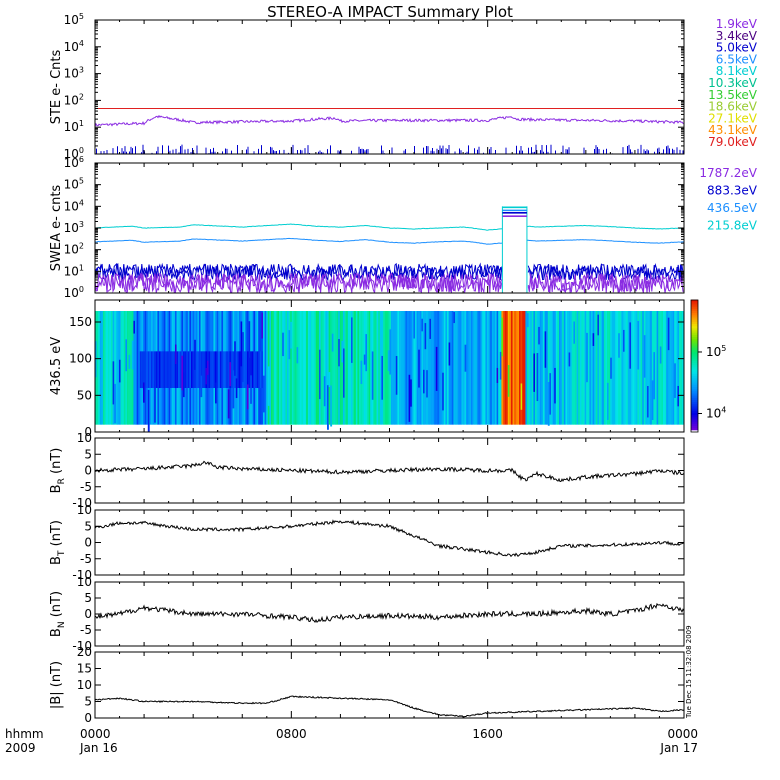 This screenshot has width=780, height=780. Describe the element at coordinates (62, 624) in the screenshot. I see `y-axis-label-sub: N` at that location.